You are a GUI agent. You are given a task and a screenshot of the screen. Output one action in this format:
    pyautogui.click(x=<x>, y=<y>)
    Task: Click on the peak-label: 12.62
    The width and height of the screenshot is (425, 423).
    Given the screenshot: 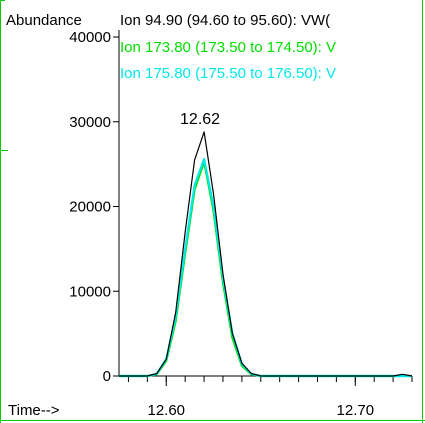 What is the action you would take?
    pyautogui.click(x=200, y=119)
    